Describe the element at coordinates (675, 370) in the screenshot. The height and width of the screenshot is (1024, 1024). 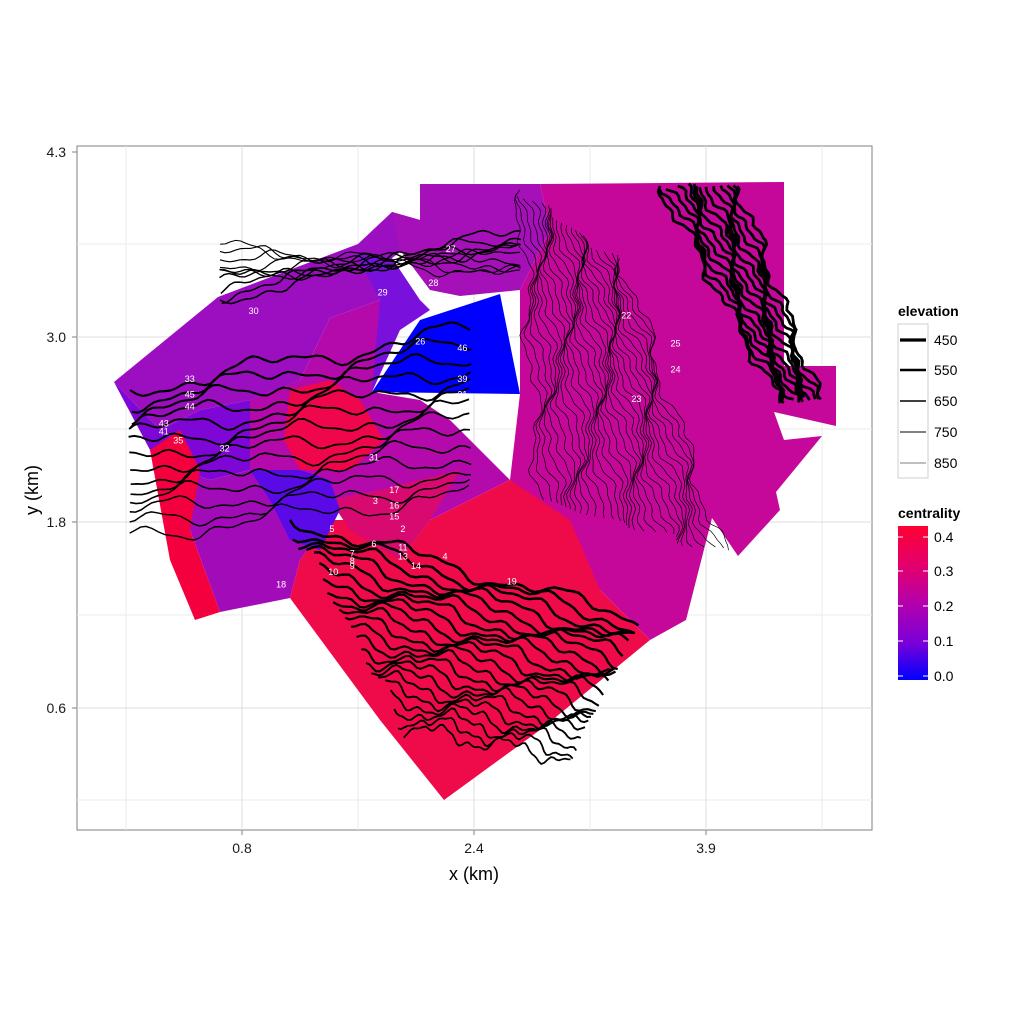
I see `node-label-24: 24` at that location.